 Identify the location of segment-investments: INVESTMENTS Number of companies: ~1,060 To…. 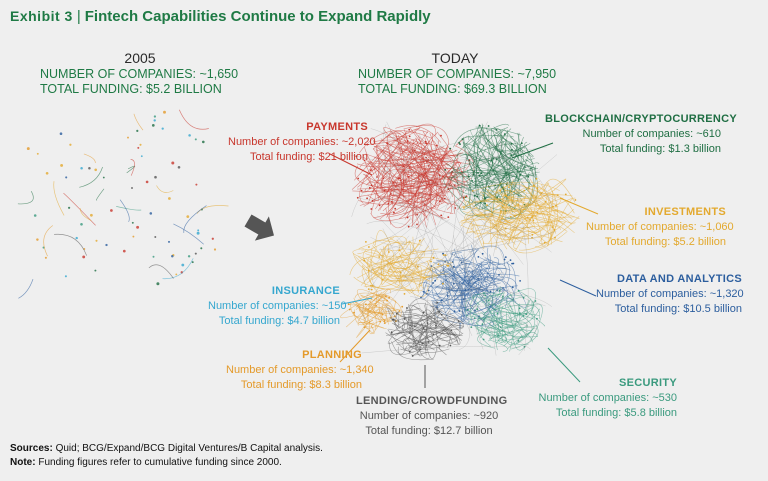
(660, 227).